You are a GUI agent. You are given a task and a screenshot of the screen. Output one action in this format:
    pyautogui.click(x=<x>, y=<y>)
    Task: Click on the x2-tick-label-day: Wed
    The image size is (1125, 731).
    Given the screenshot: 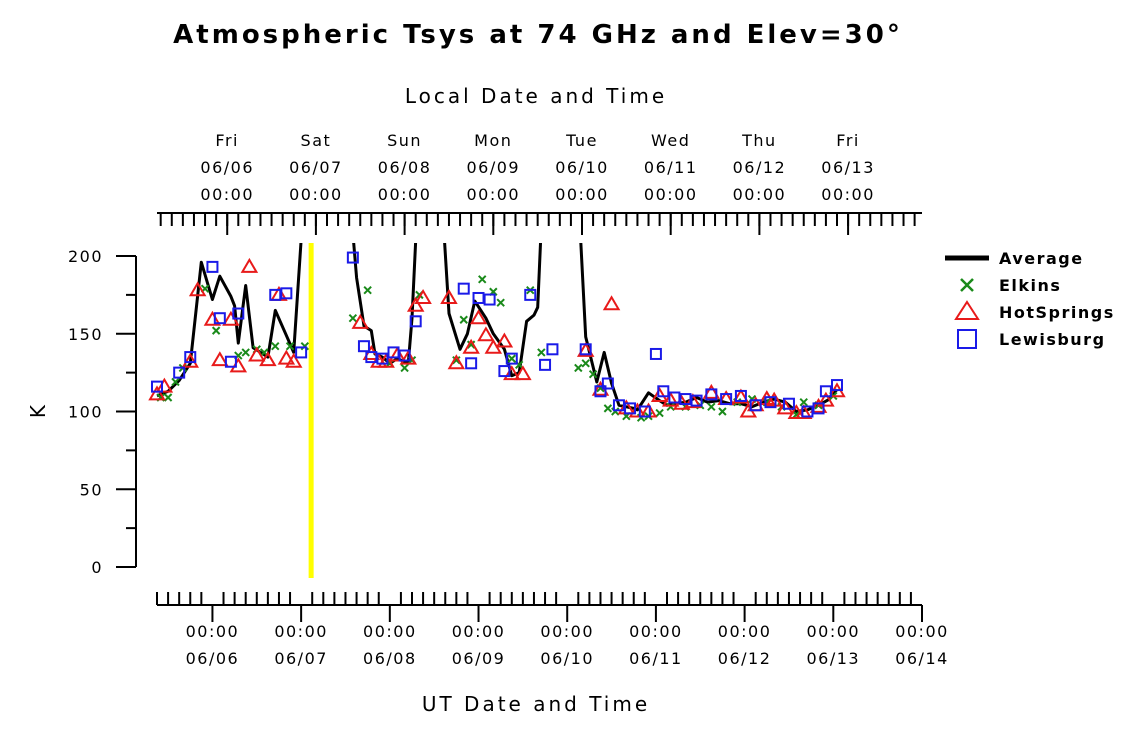 What is the action you would take?
    pyautogui.click(x=670, y=140)
    